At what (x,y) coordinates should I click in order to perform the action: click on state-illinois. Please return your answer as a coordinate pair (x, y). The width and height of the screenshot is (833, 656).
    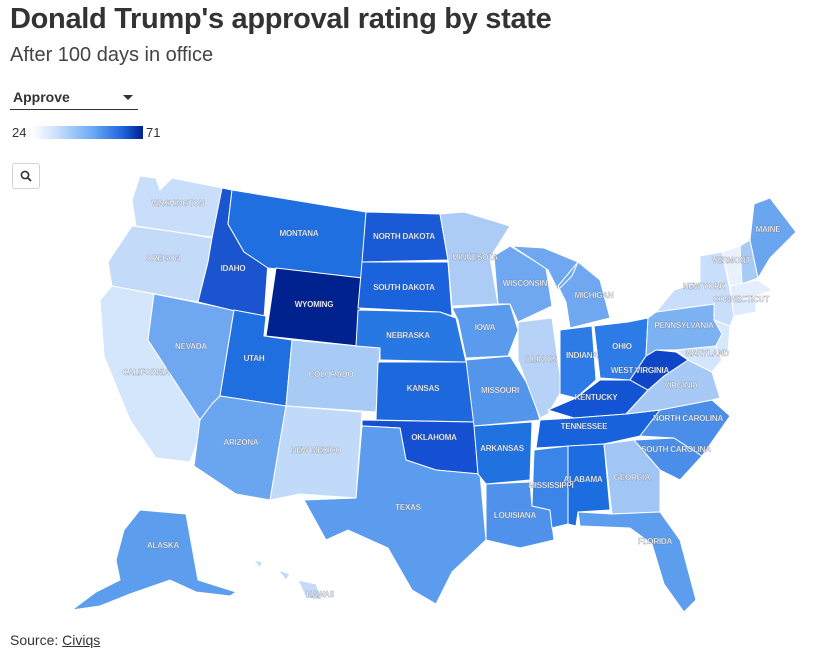
    Looking at the image, I should click on (540, 368).